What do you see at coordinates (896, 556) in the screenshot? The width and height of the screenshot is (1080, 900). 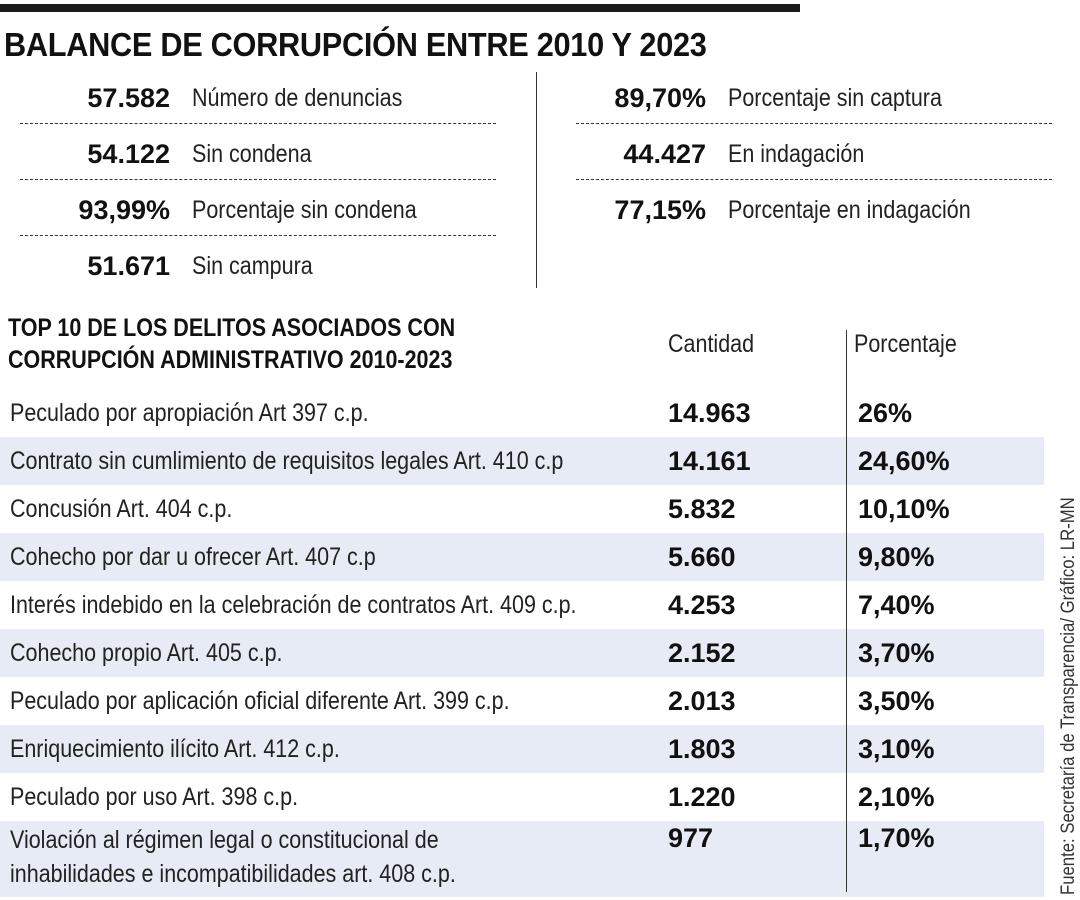 I see `crime-percent: 9,80%` at bounding box center [896, 556].